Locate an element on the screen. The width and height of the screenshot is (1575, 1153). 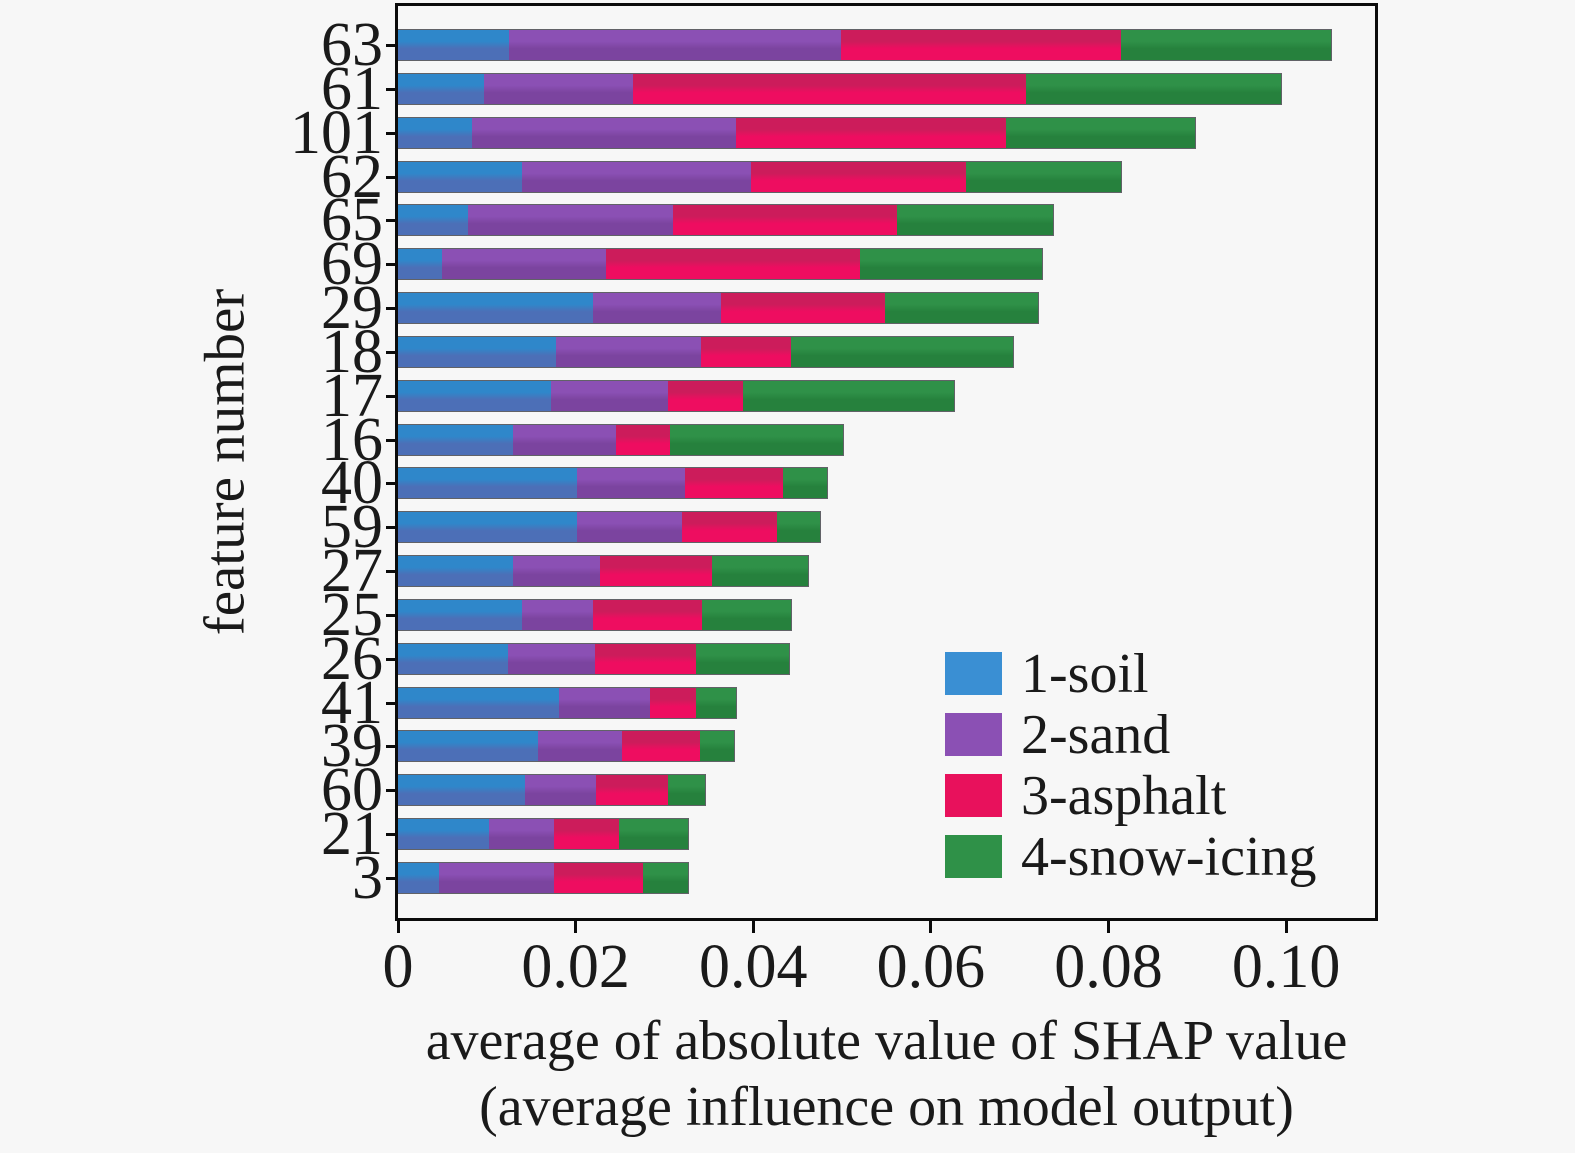
y-tick-label: 63 is located at coordinates (352, 45).